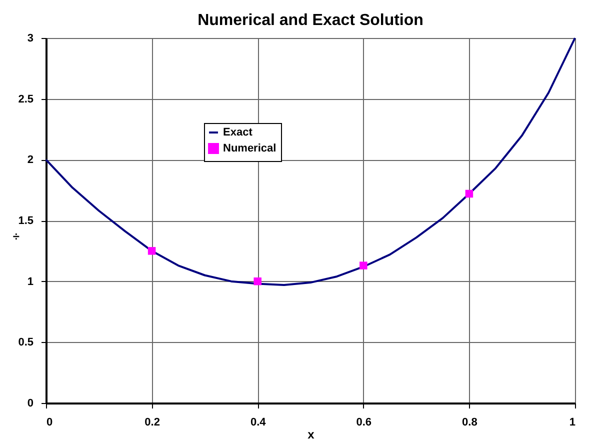 The width and height of the screenshot is (592, 446). Describe the element at coordinates (16, 237) in the screenshot. I see `y-axis-title: ÷` at that location.